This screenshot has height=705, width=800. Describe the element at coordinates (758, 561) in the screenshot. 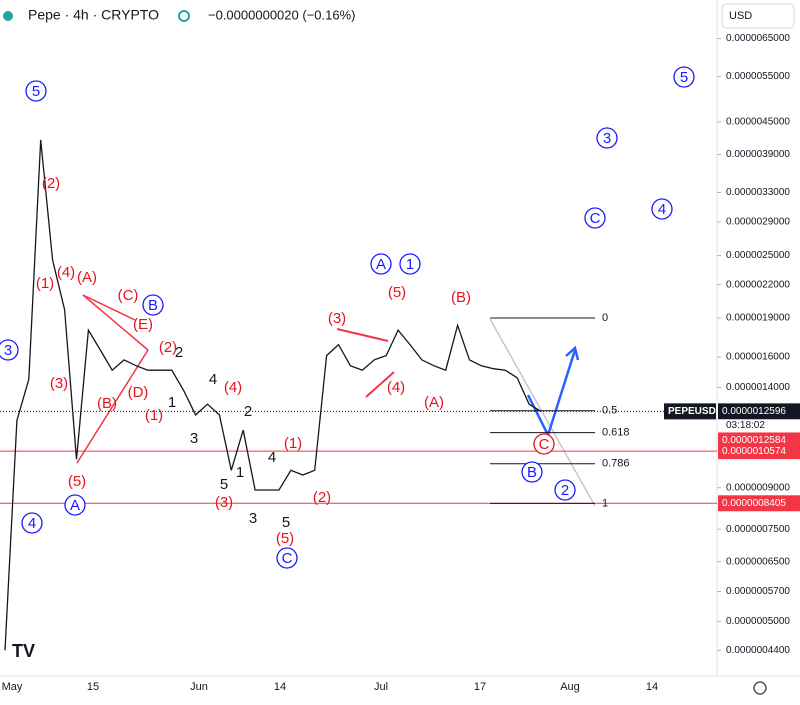

I see `y-tick-label: 0.0000006500` at that location.